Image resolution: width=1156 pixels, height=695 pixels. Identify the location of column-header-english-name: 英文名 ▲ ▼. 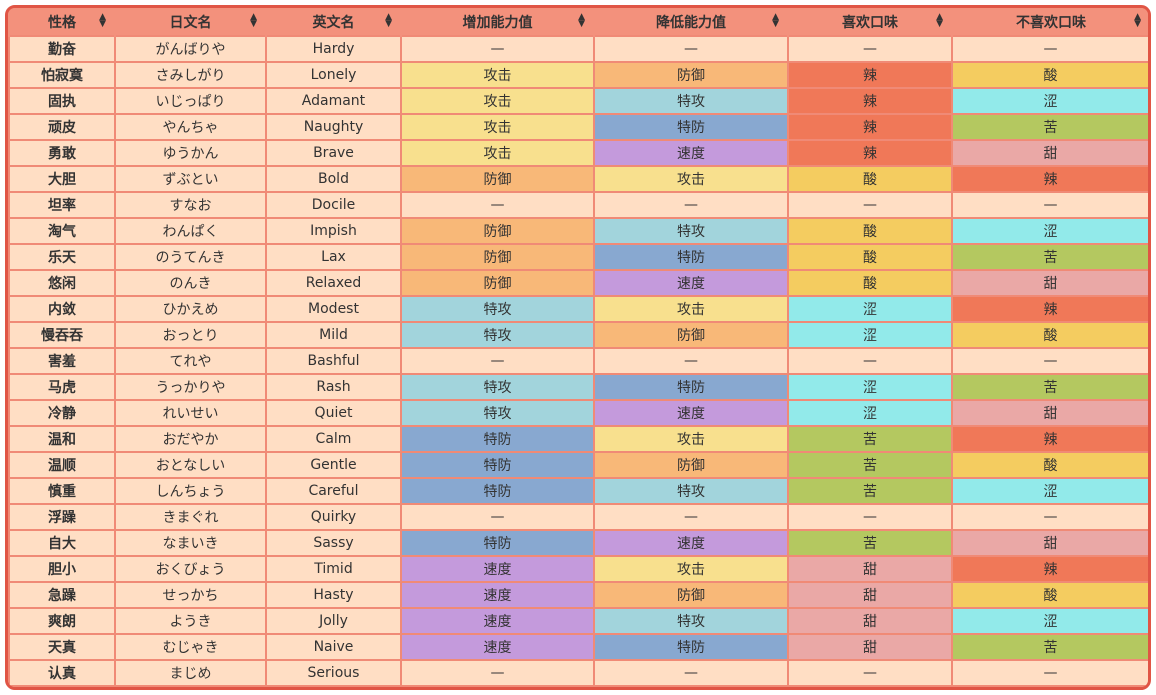
(333, 22).